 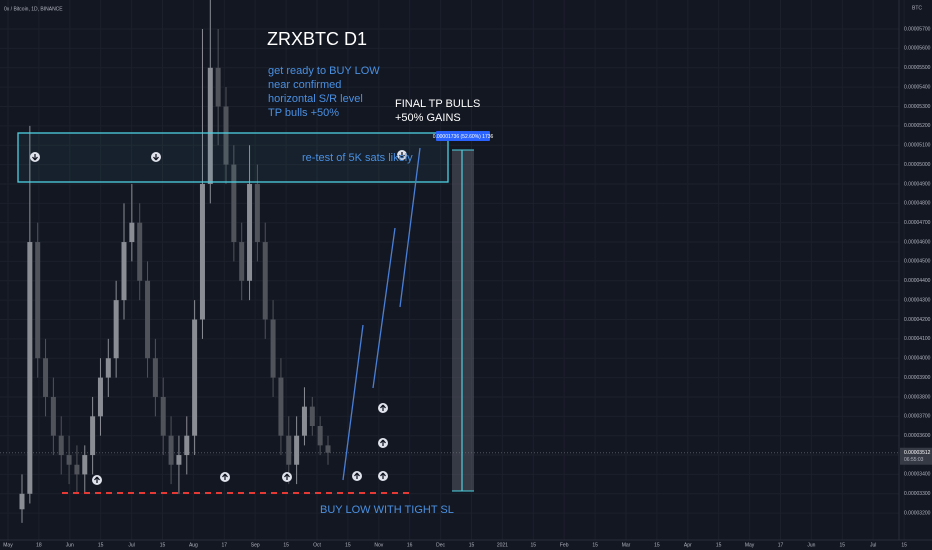 What do you see at coordinates (917, 126) in the screenshot?
I see `y-tick-label: 0.00005200` at bounding box center [917, 126].